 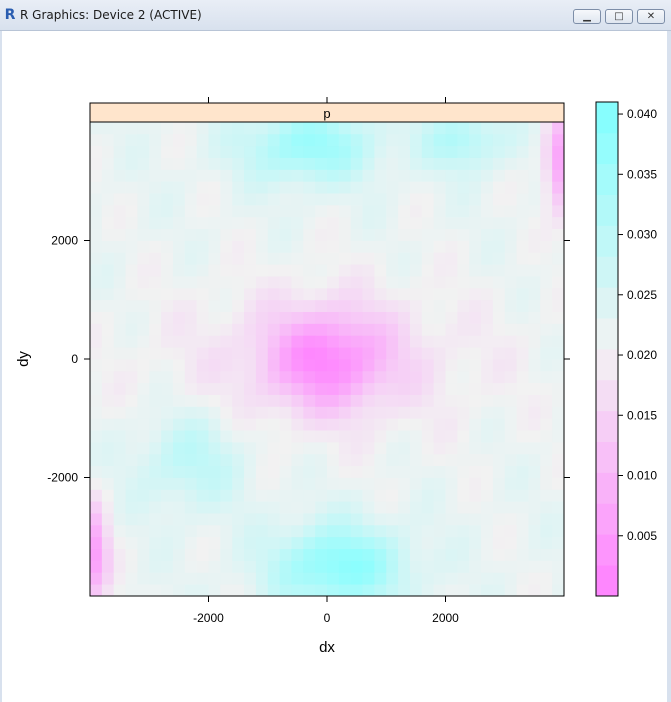 I want to click on maximize-button: □, so click(x=619, y=16).